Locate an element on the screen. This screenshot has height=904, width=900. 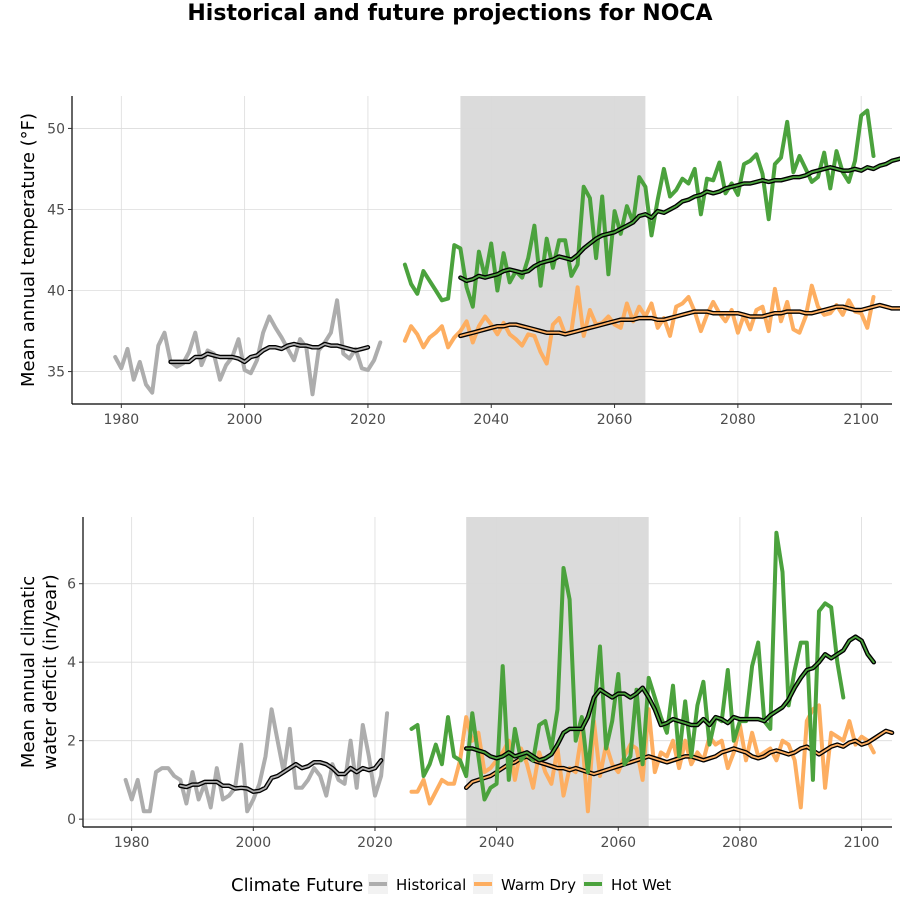
legend-entry-hot-wet: Hot Wet is located at coordinates (627, 884).